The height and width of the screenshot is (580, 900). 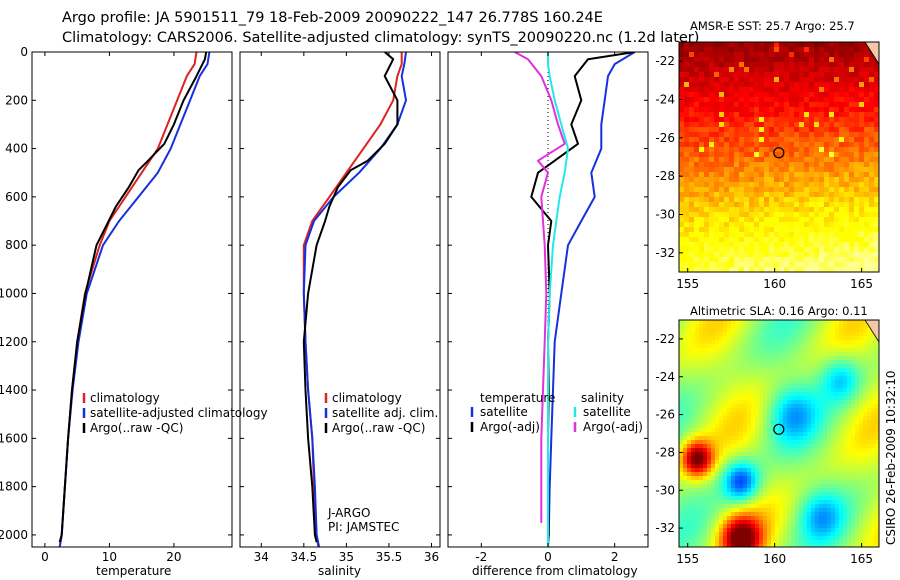 What do you see at coordinates (774, 559) in the screenshot?
I see `map-x-tick-label: 160` at bounding box center [774, 559].